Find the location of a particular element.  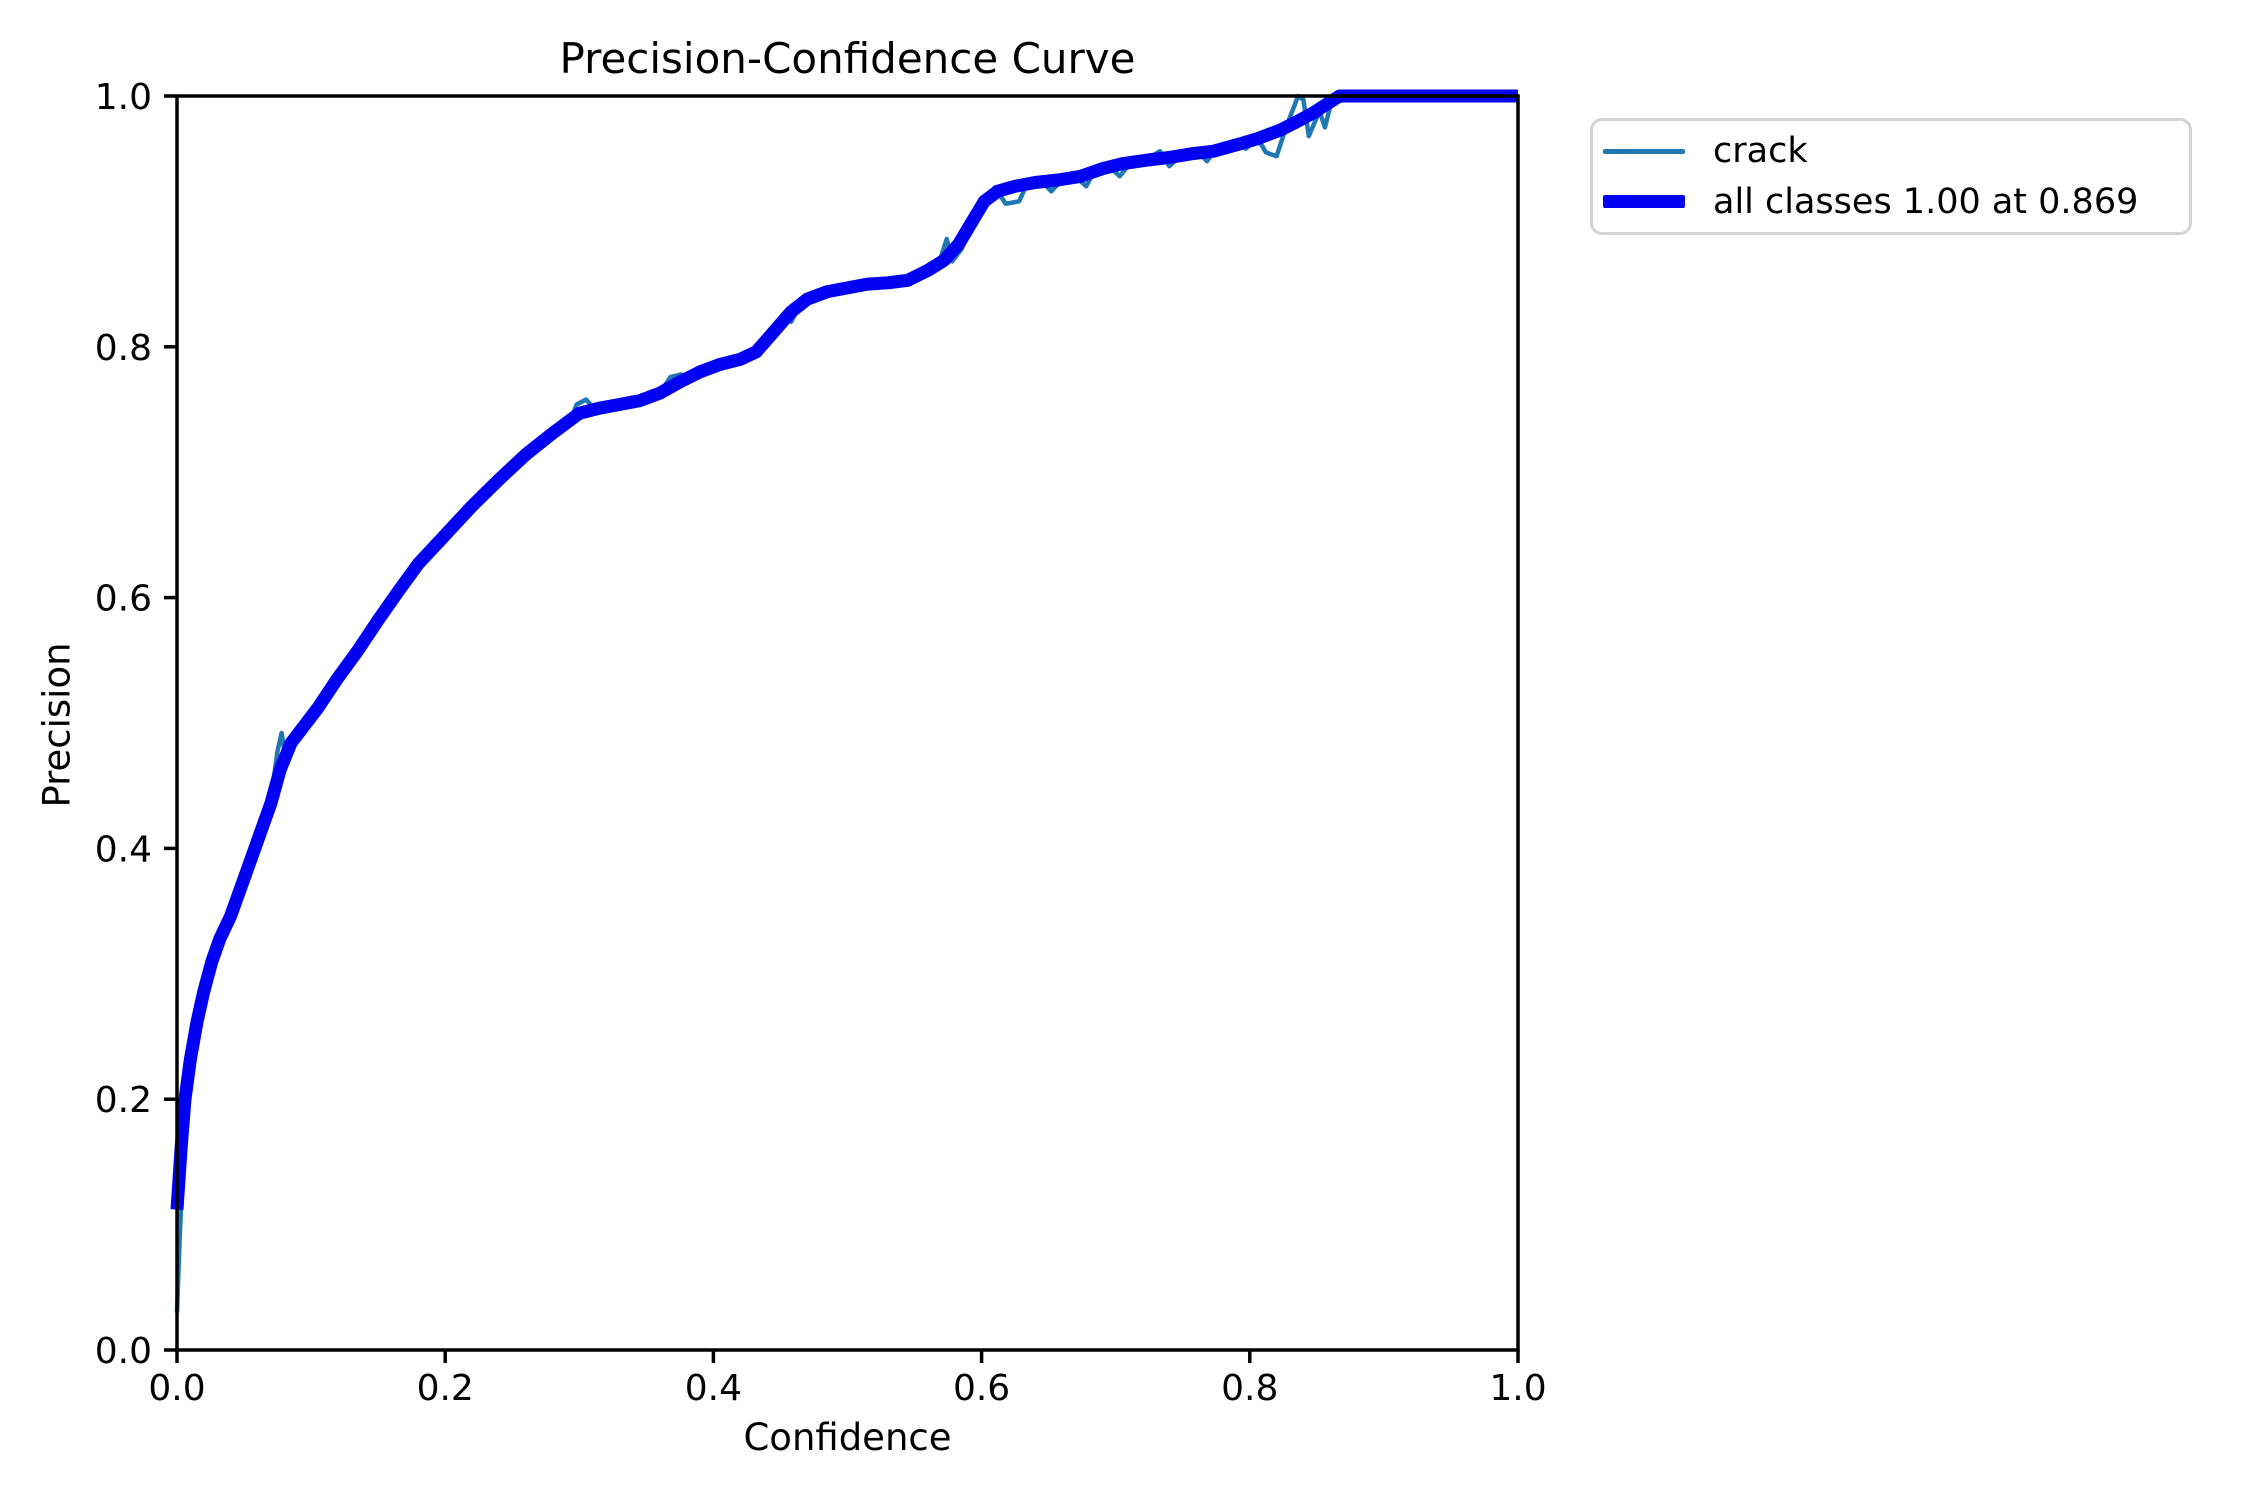

legend-box: crack all classes 1.00 at 0.869 is located at coordinates (1891, 176).